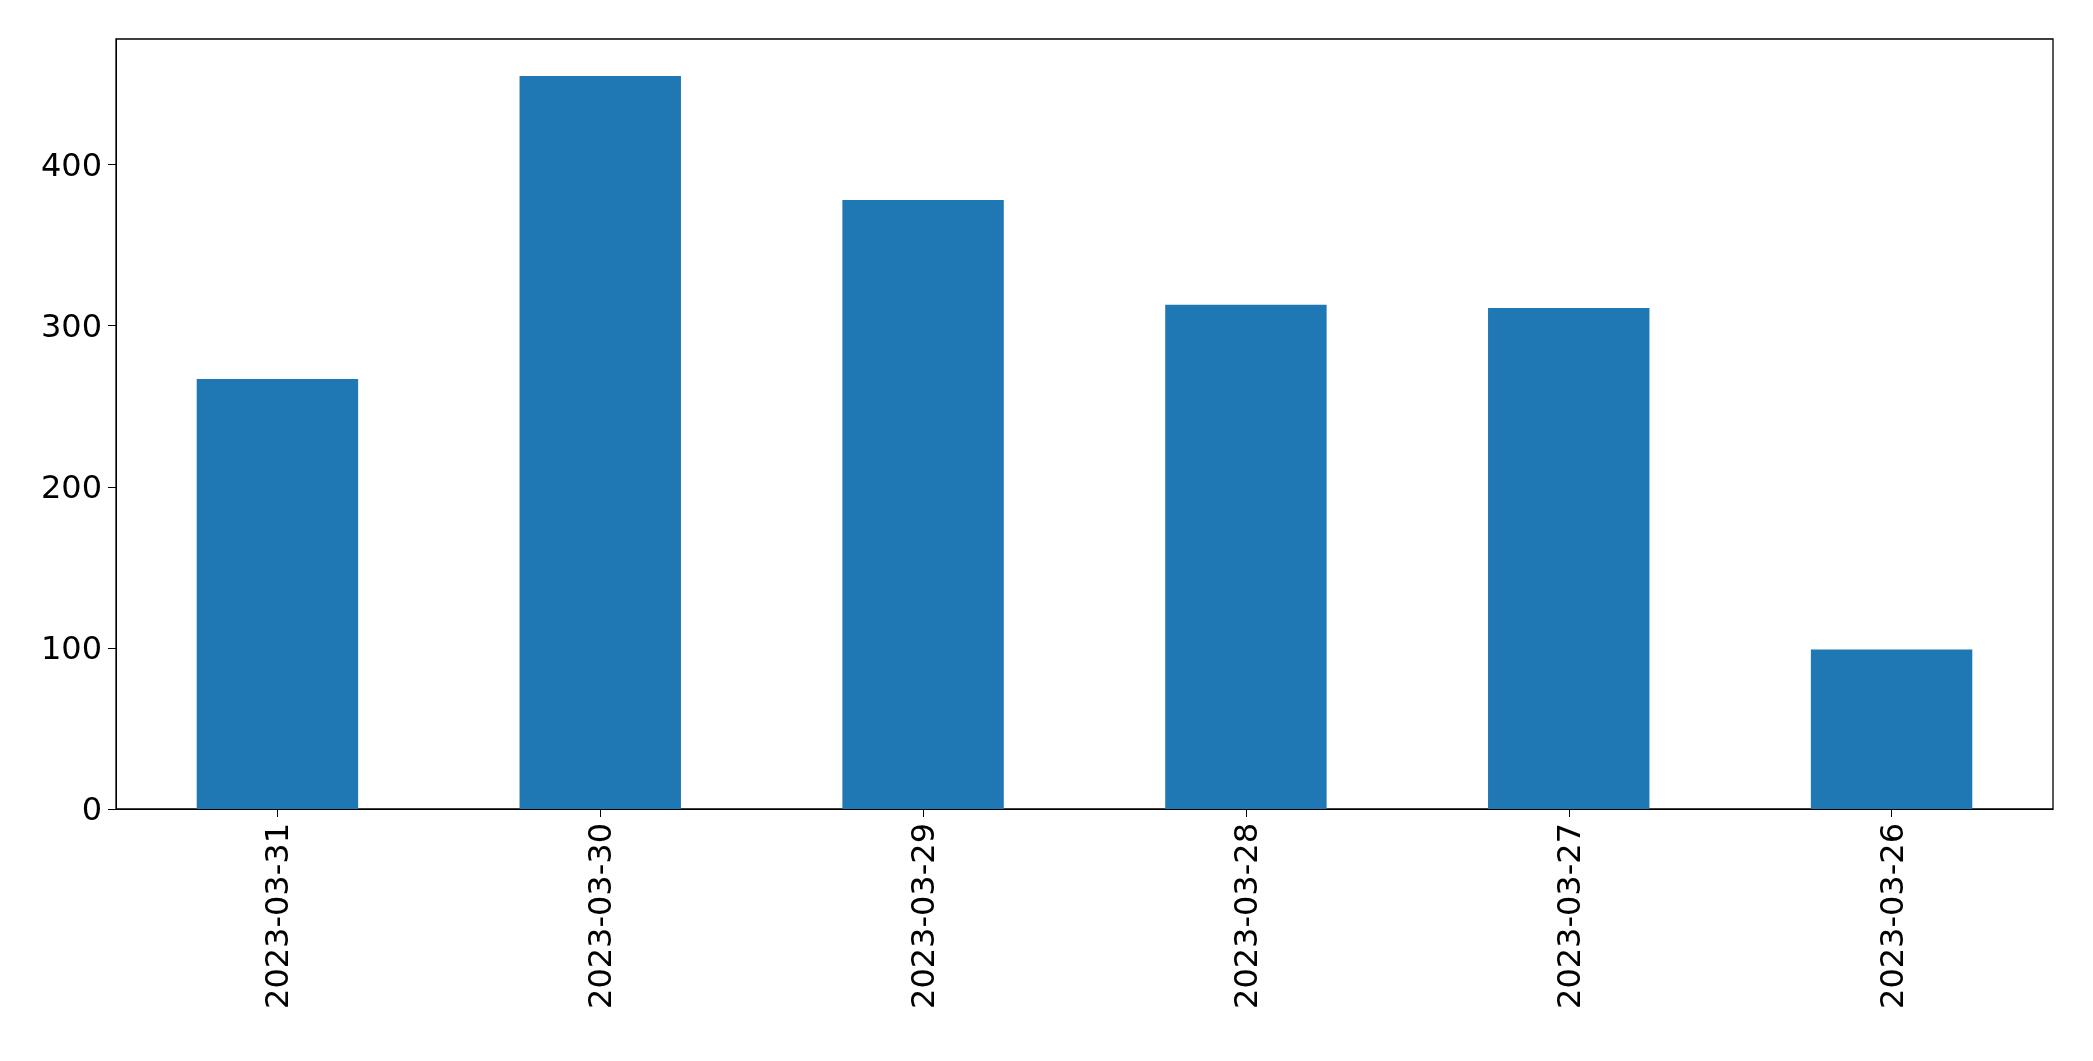 The height and width of the screenshot is (1061, 2093). Describe the element at coordinates (91, 809) in the screenshot. I see `y-tick-label: 0` at that location.